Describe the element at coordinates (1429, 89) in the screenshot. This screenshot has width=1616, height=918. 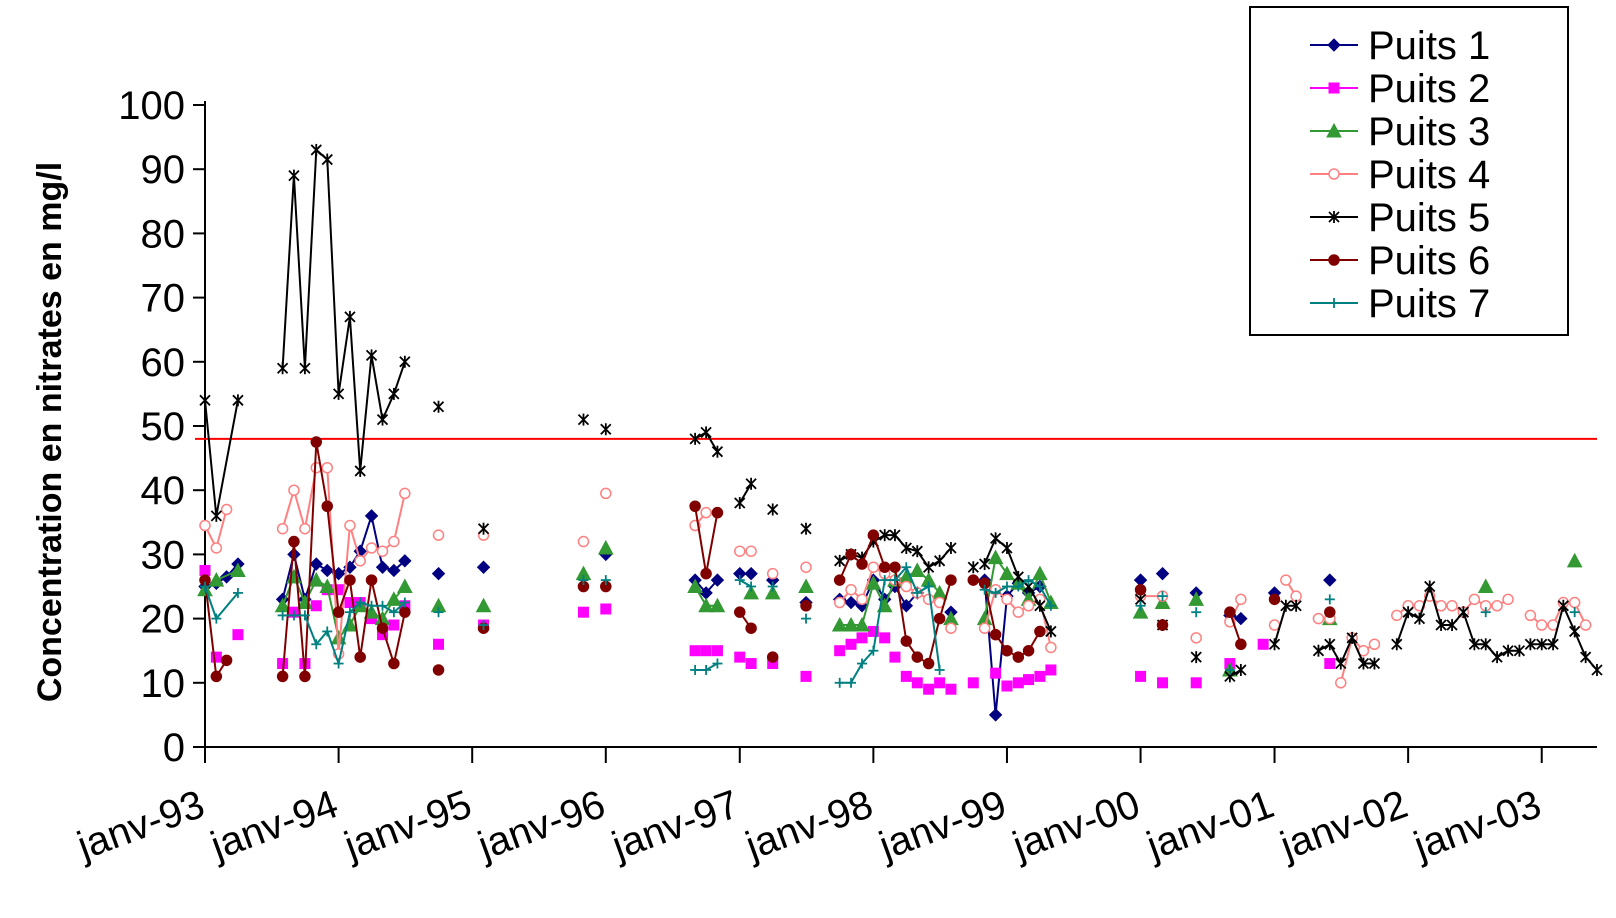
I see `legend-label: Puits 2` at that location.